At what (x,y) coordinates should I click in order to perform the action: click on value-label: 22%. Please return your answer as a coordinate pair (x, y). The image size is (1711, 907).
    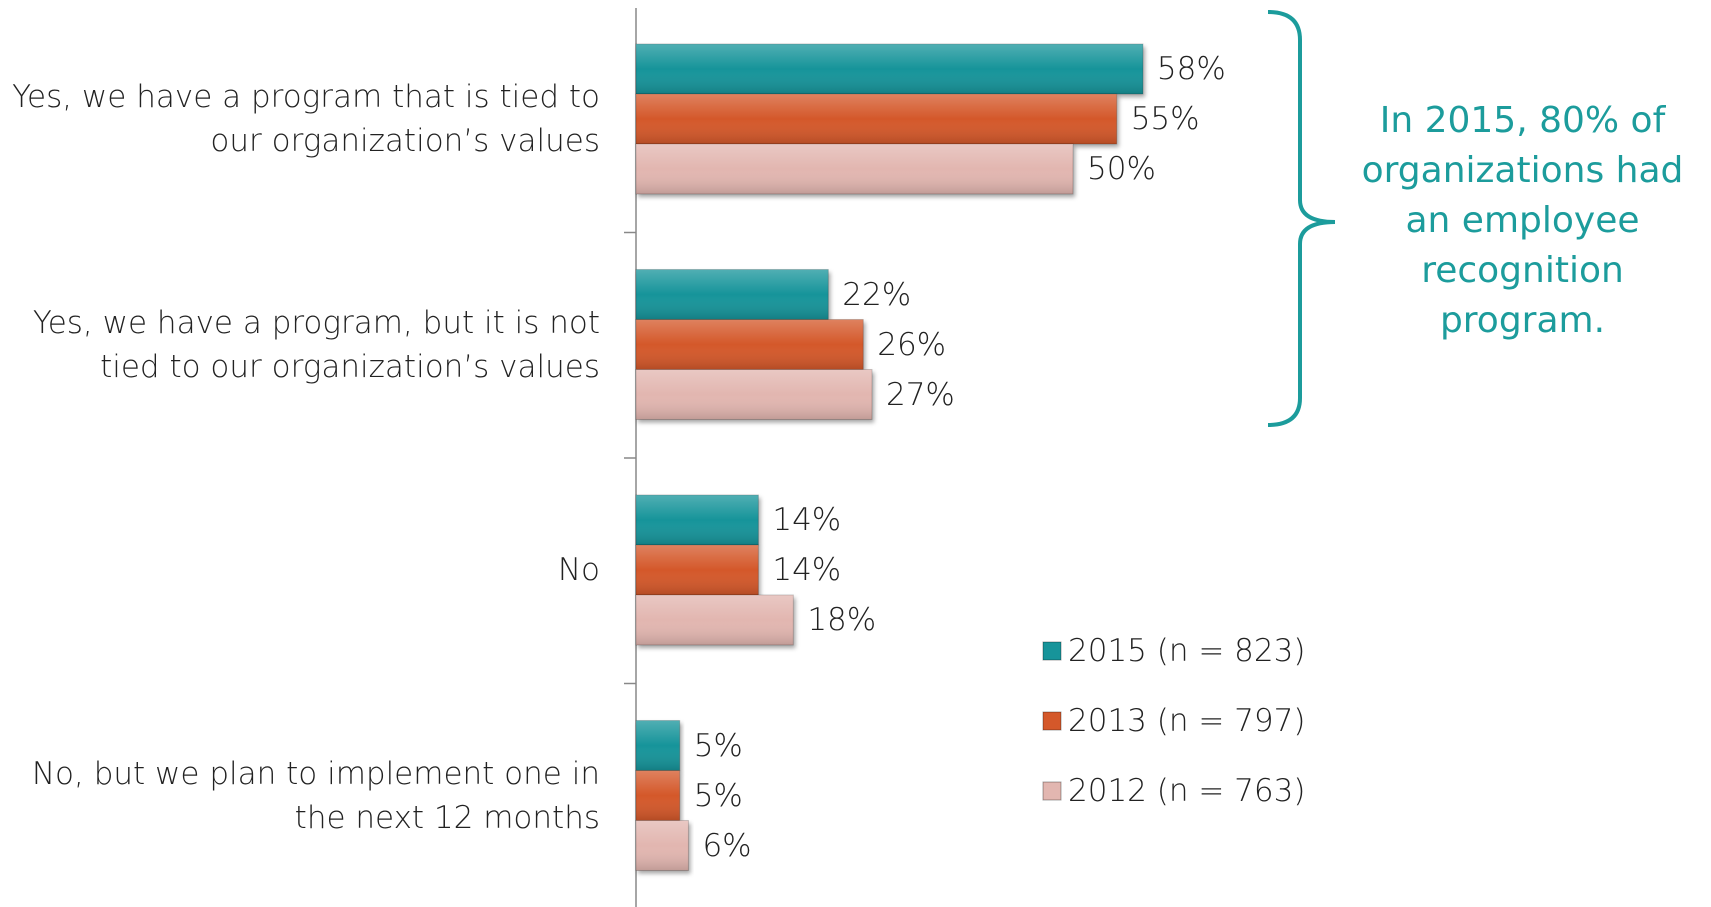
    Looking at the image, I should click on (877, 294).